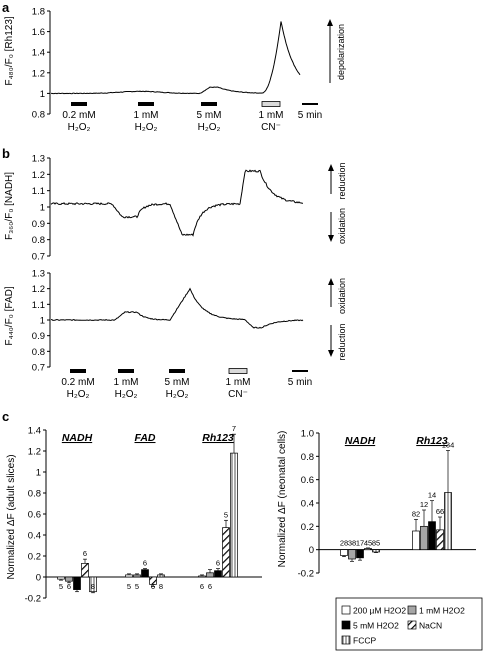 This screenshot has width=488, height=653. I want to click on sample-size-label: 14, so click(432, 495).